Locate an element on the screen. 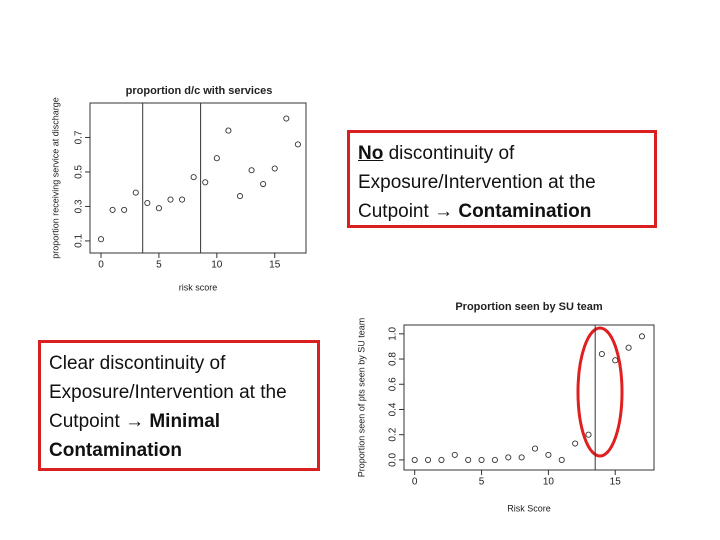  y-tick-label: 0.5 is located at coordinates (79, 172).